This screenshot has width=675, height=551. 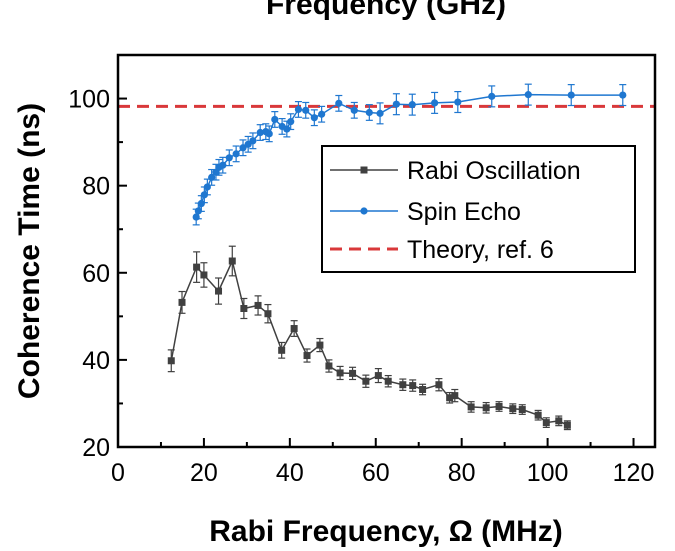 What do you see at coordinates (480, 250) in the screenshot?
I see `legend-label: Theory, ref. 6` at bounding box center [480, 250].